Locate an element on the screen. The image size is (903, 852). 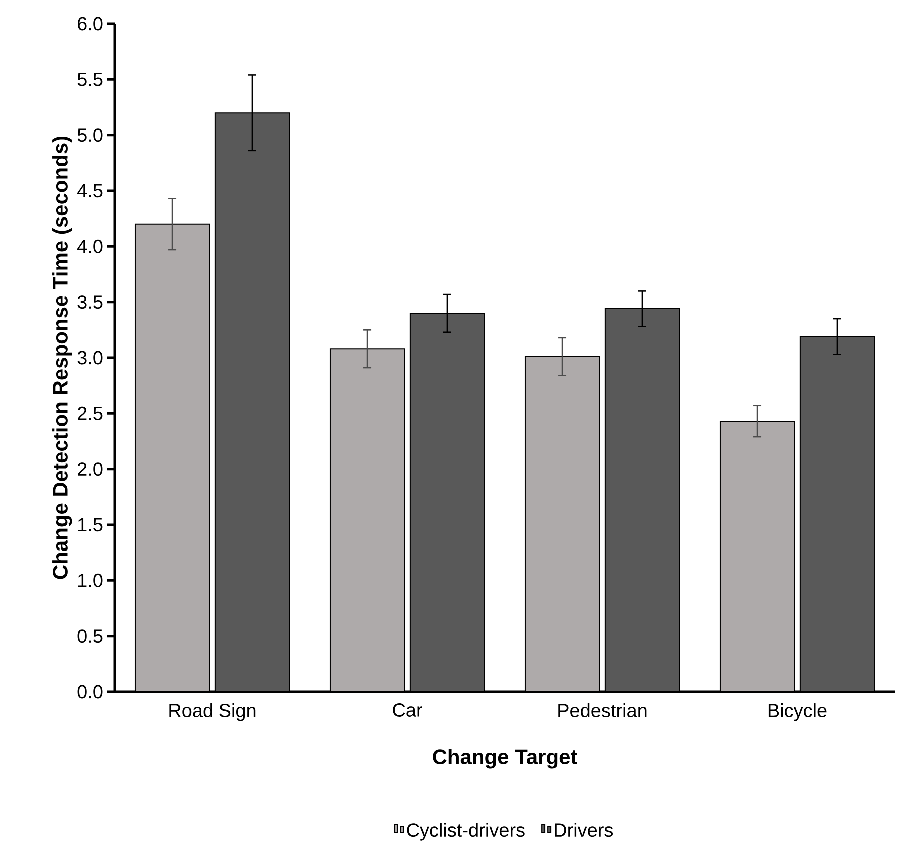
x-tick-label: Car is located at coordinates (407, 710).